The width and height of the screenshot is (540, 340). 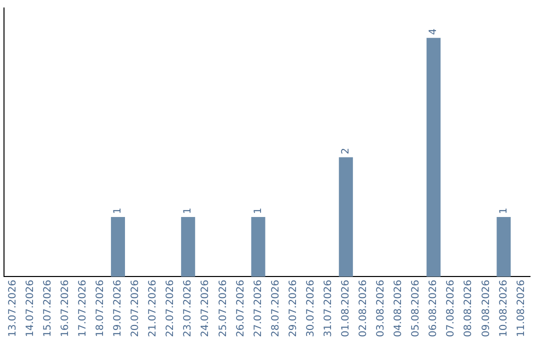 I want to click on x-tick-label: 24.07.2026, so click(x=206, y=309).